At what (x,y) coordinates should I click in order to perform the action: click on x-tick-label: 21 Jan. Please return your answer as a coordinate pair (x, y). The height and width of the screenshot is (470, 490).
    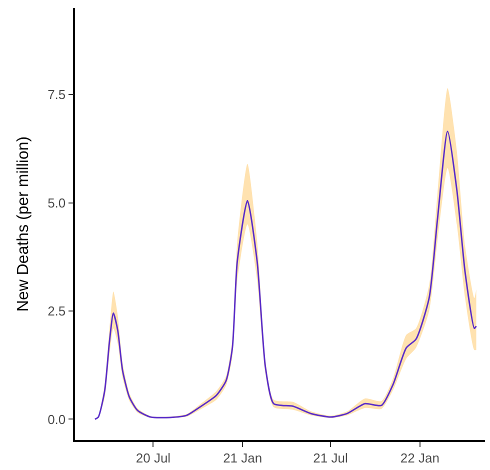
    Looking at the image, I should click on (242, 458).